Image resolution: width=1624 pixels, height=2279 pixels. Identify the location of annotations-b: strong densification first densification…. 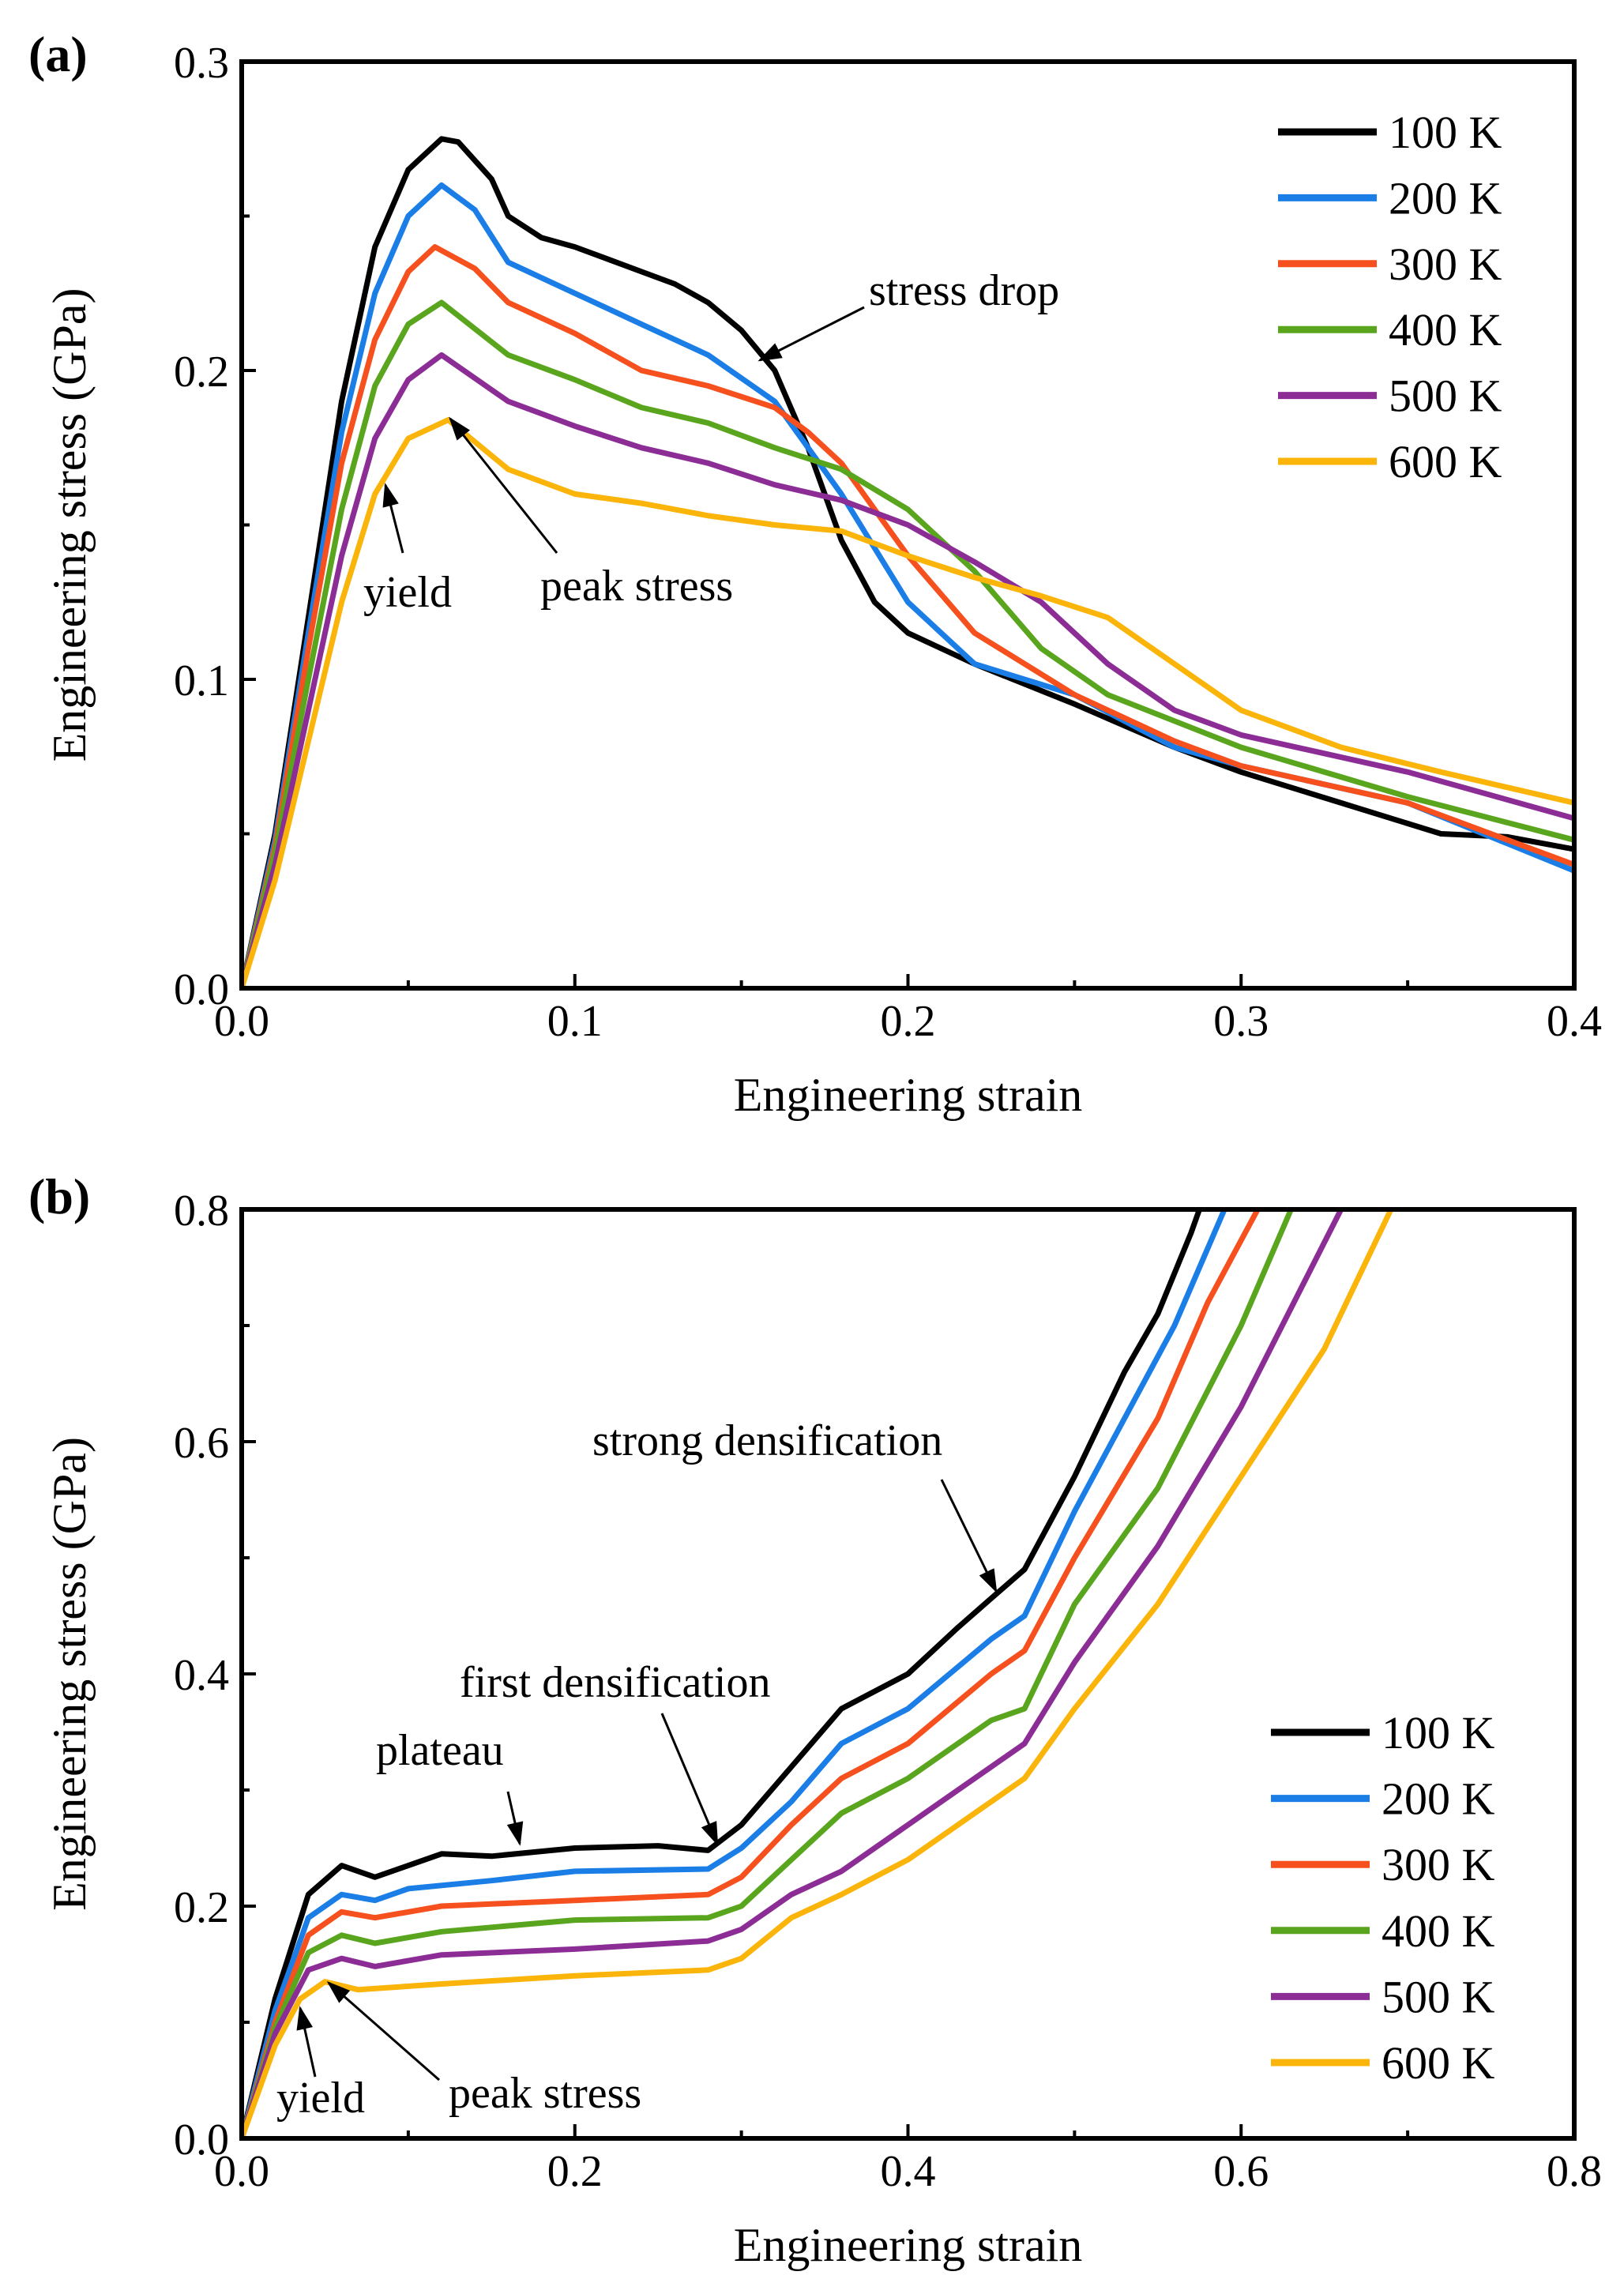
(637, 1769).